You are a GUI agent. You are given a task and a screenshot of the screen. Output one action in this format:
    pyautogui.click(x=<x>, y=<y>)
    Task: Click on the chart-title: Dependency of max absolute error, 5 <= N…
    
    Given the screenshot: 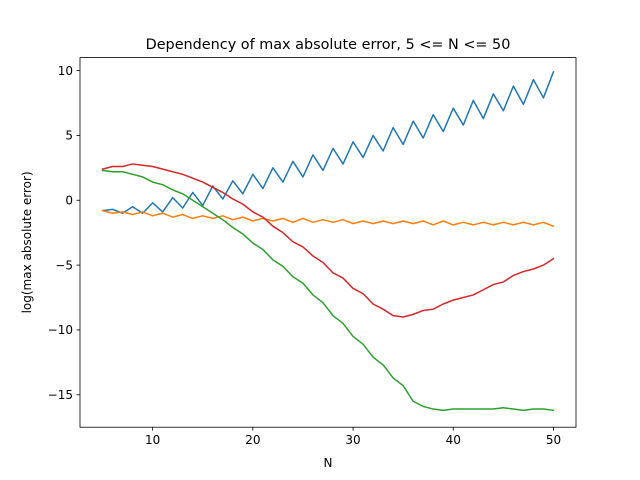 What is the action you would take?
    pyautogui.click(x=328, y=45)
    